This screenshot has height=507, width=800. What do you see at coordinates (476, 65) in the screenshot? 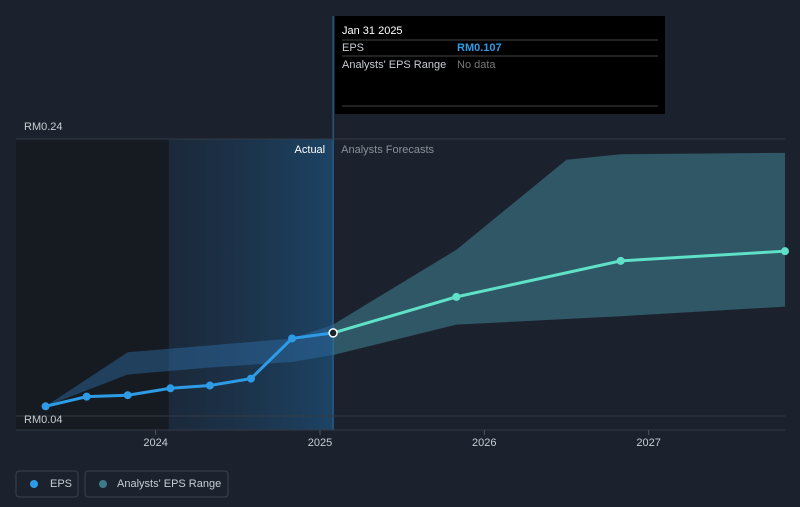
I see `tooltip-value: No data` at bounding box center [476, 65].